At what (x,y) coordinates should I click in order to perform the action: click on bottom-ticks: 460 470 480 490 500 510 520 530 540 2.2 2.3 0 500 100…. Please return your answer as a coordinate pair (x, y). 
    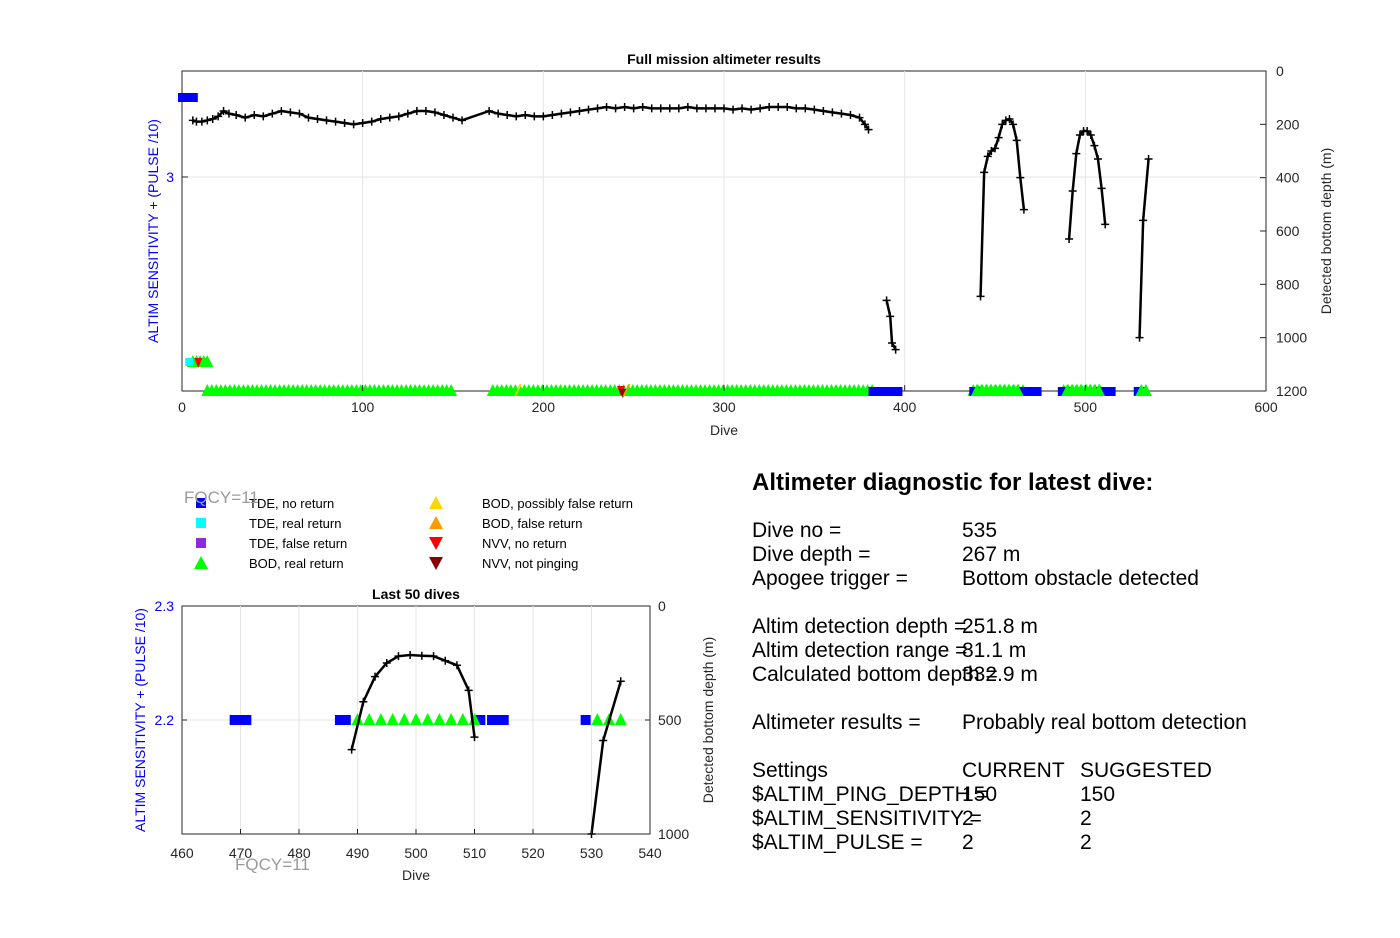
    Looking at the image, I should click on (422, 729).